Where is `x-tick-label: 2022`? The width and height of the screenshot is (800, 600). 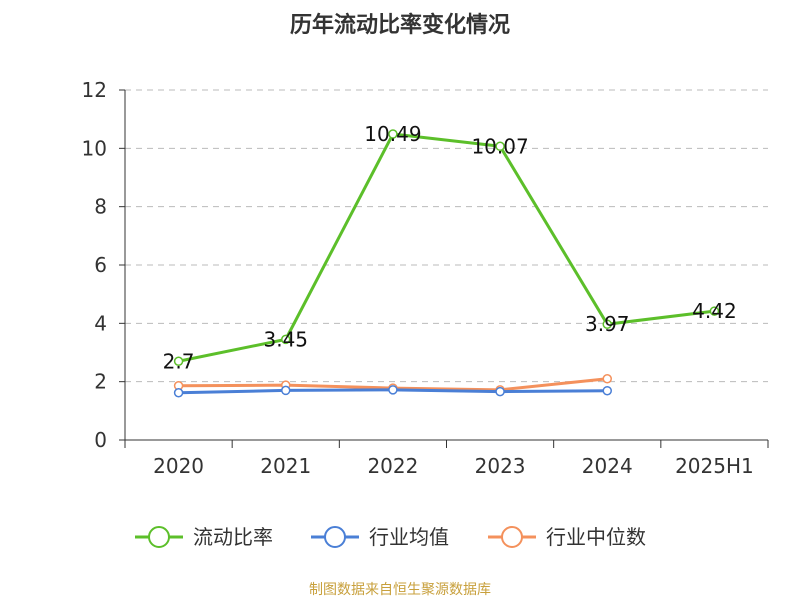
x-tick-label: 2022 is located at coordinates (392, 466).